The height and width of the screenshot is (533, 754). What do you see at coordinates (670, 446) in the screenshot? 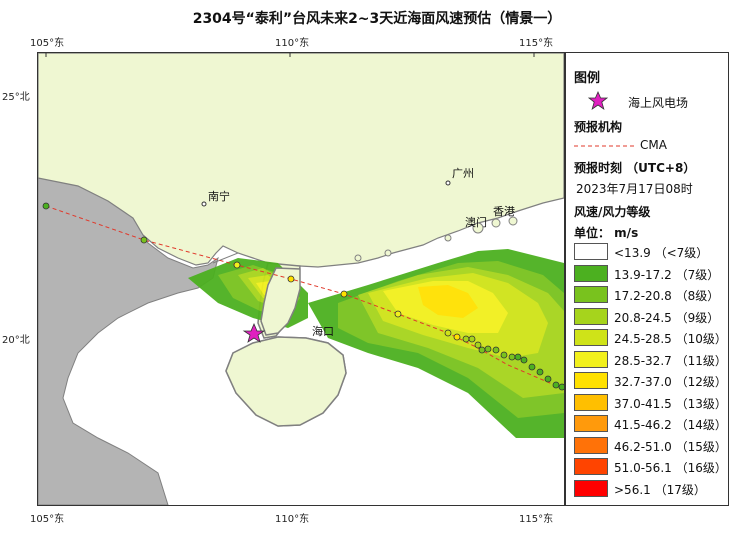
I see `legend-level-label: 46.2-51.0 （15级）` at bounding box center [670, 446].